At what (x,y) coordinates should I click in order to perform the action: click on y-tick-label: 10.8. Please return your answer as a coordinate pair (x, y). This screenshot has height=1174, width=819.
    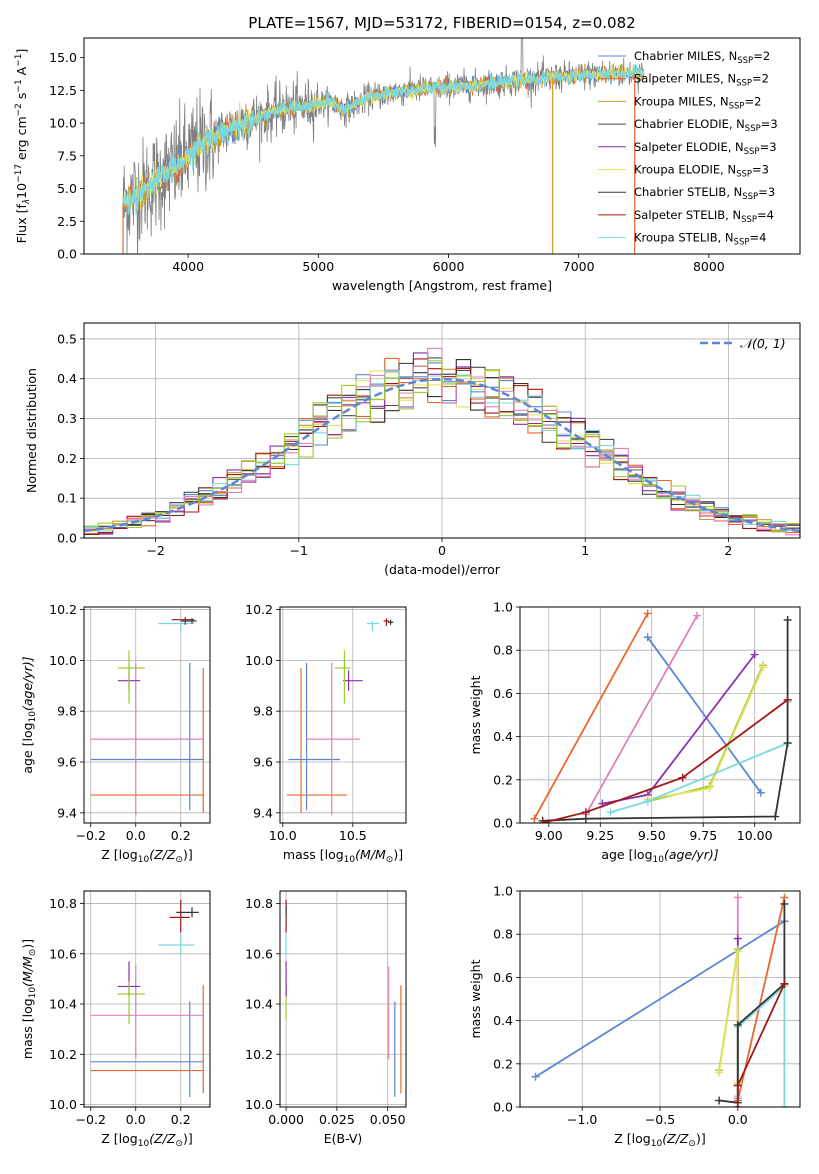
    Looking at the image, I should click on (259, 903).